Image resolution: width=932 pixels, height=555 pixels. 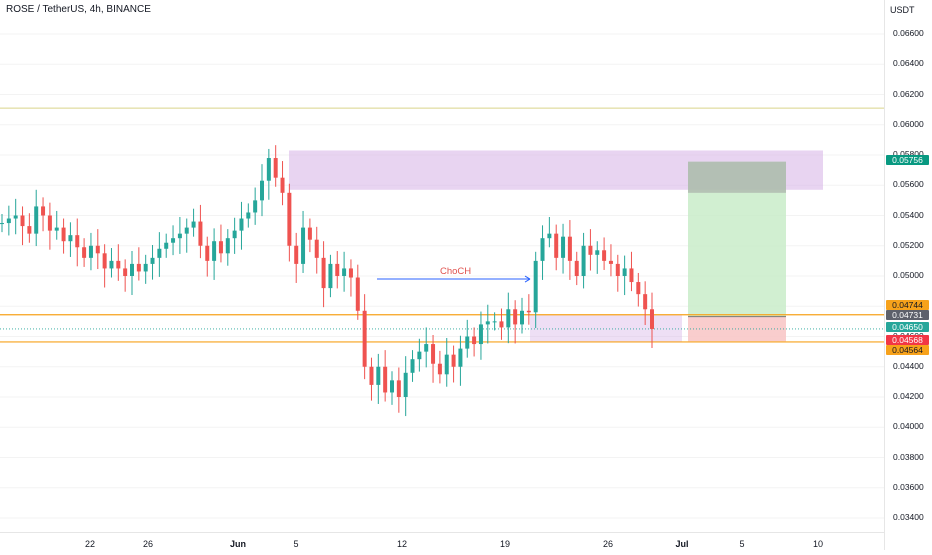 I want to click on price-tick-label: 0.05600, so click(x=908, y=184).